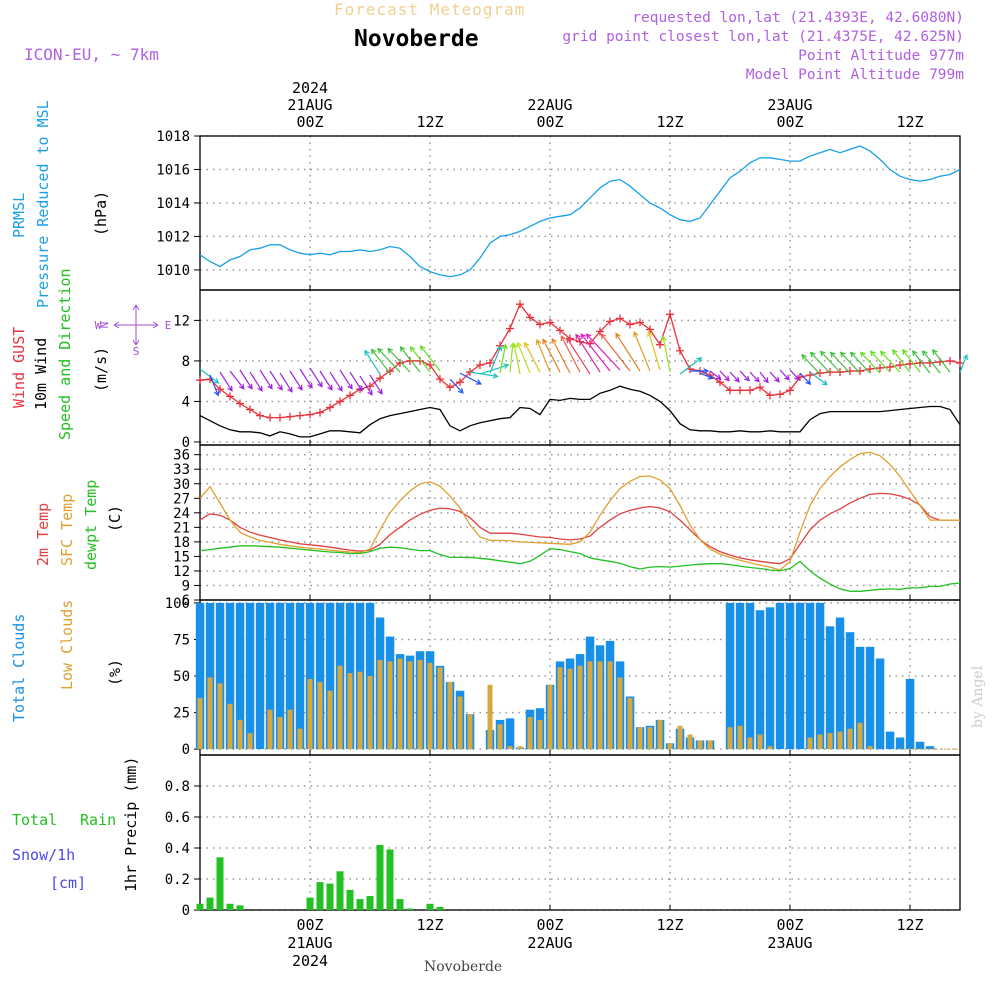 The height and width of the screenshot is (1000, 1000). What do you see at coordinates (186, 586) in the screenshot?
I see `y-tick-label: 9` at bounding box center [186, 586].